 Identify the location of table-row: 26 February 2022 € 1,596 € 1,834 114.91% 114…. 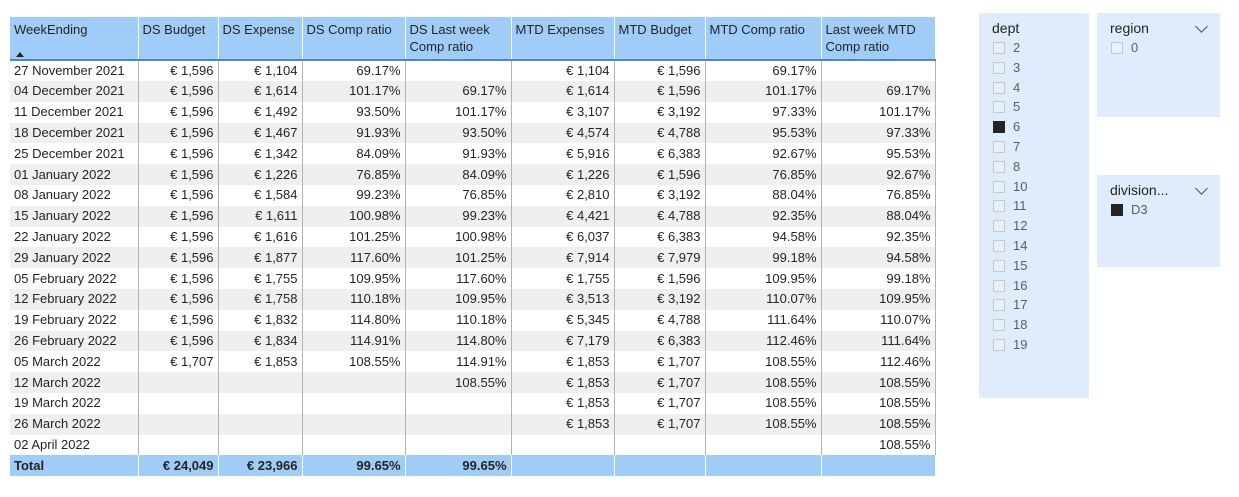
(473, 341).